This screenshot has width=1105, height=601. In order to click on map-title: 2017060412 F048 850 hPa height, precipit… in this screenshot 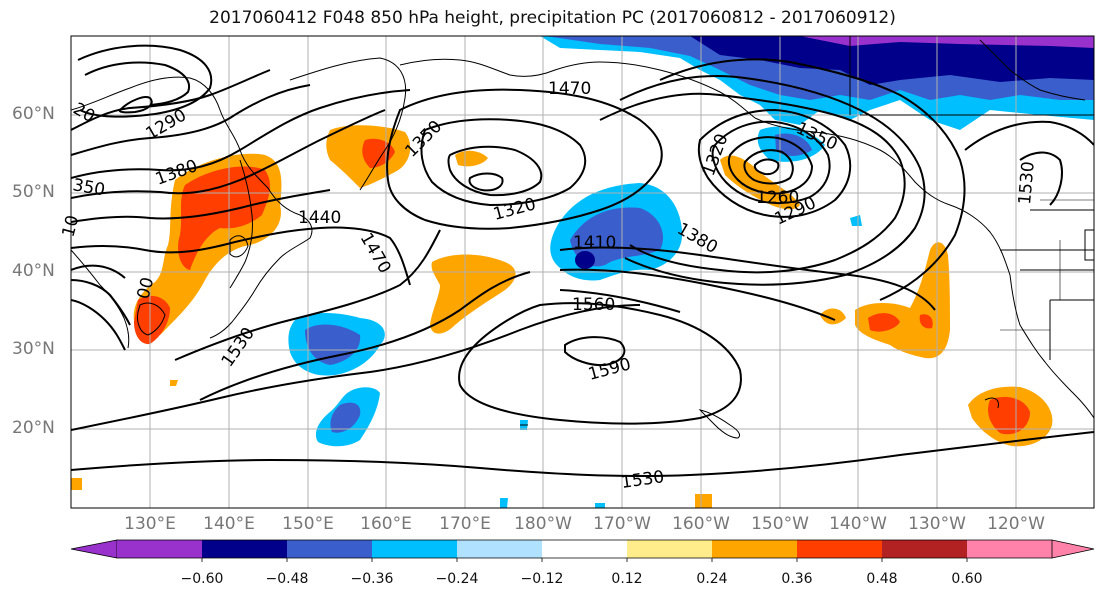, I will do `click(552, 18)`.